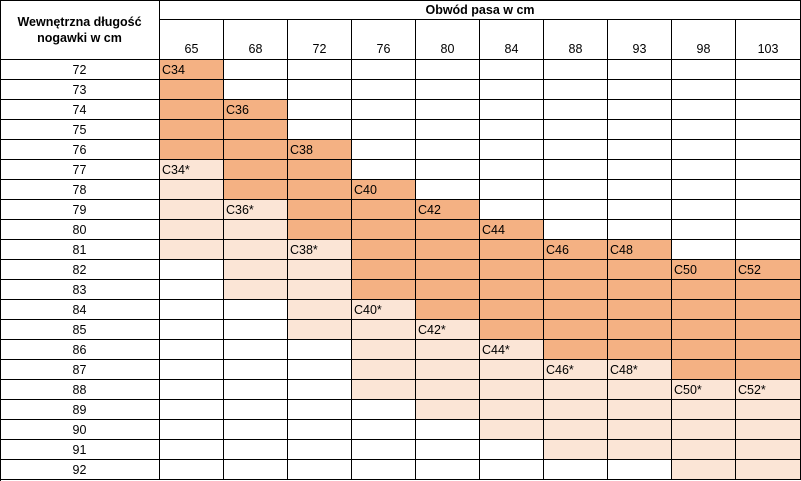 The image size is (801, 481). I want to click on length-row-92: 92, so click(80, 470).